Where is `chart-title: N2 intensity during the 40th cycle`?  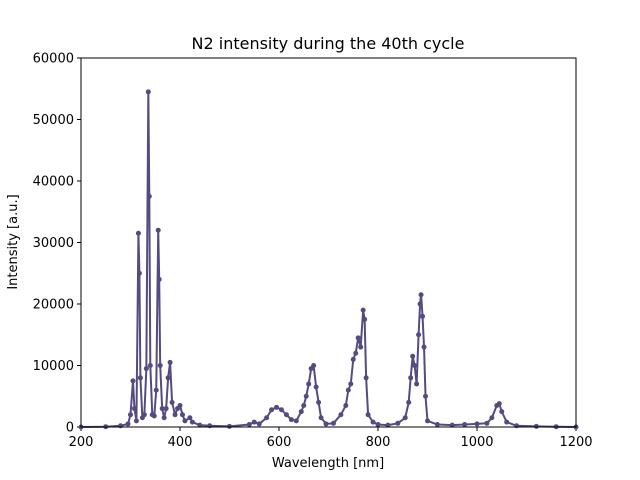
chart-title: N2 intensity during the 40th cycle is located at coordinates (328, 43).